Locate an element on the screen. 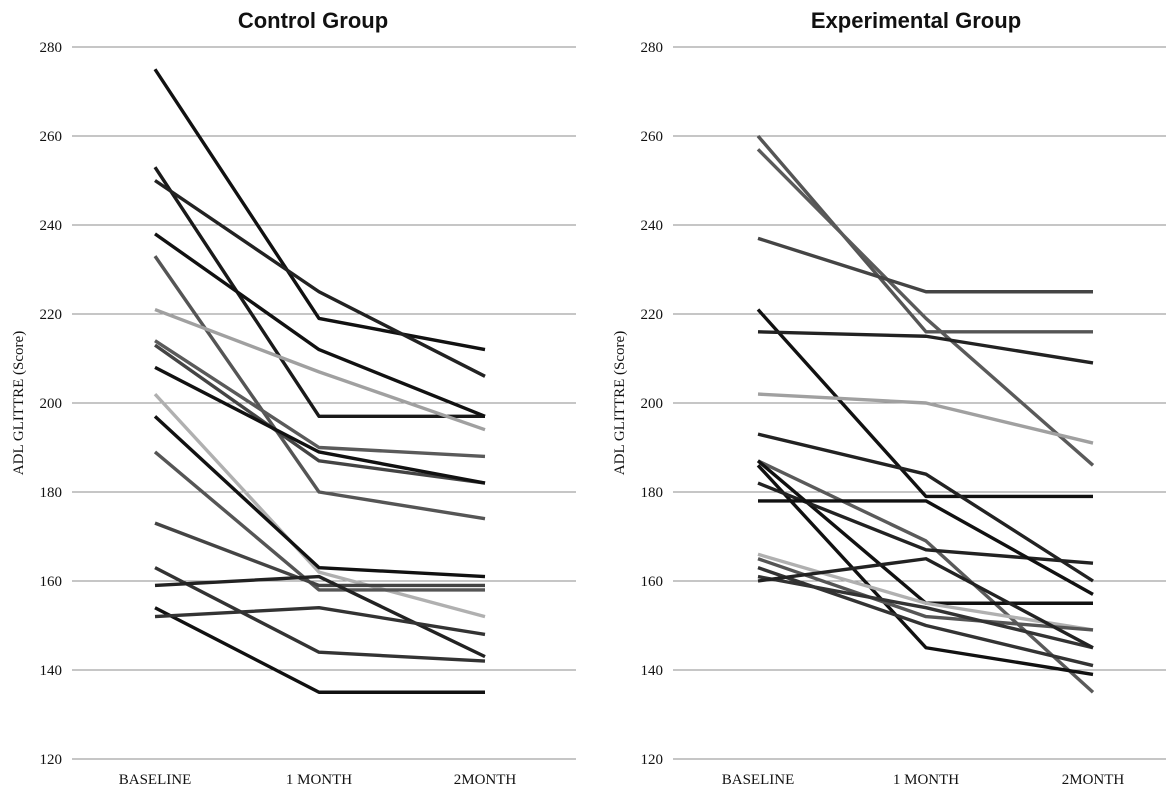 The image size is (1172, 791). chart-title: Experimental Group is located at coordinates (916, 20).